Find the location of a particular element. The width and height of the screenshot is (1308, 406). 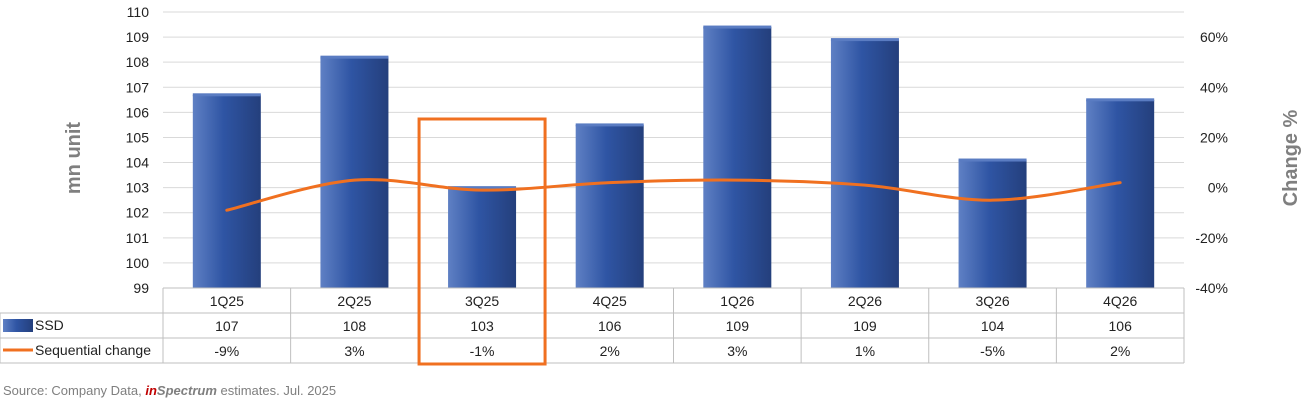

category-label: 4Q25 is located at coordinates (610, 301).